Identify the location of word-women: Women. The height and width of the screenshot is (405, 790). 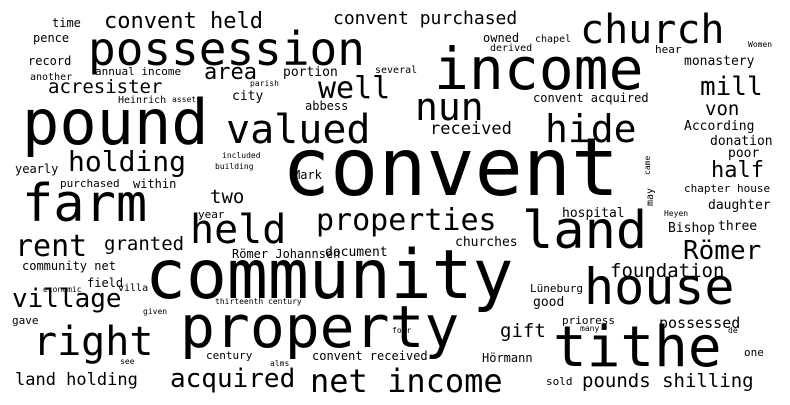
(760, 44).